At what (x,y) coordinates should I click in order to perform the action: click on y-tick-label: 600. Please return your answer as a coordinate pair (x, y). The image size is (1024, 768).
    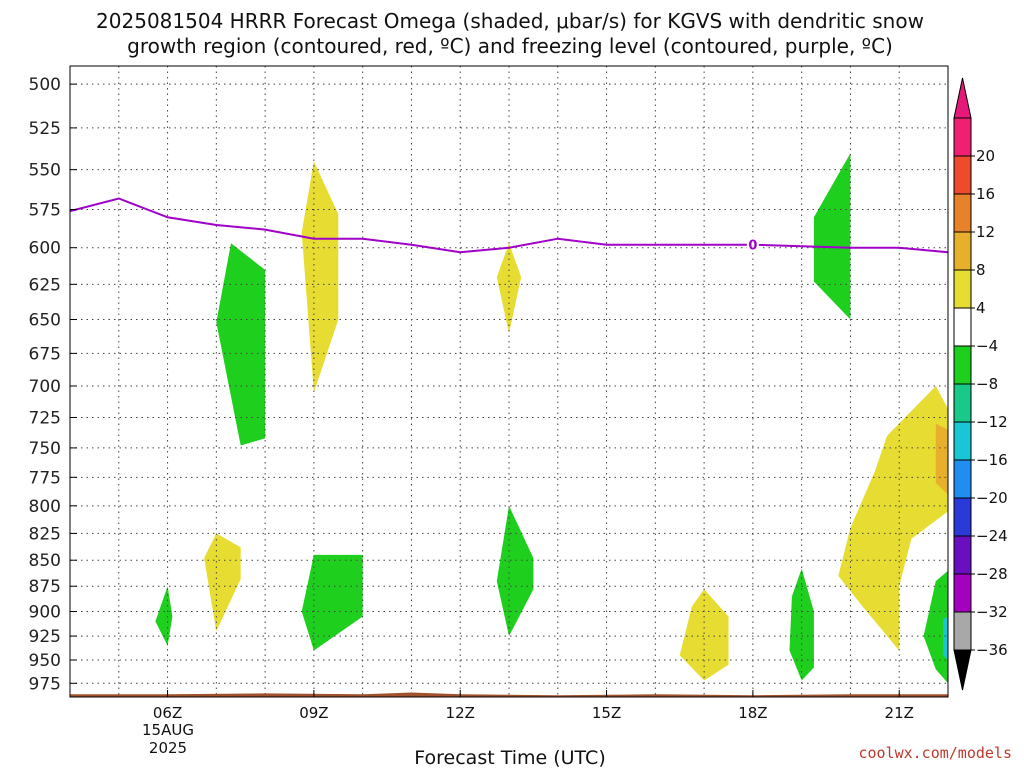
    Looking at the image, I should click on (45, 249).